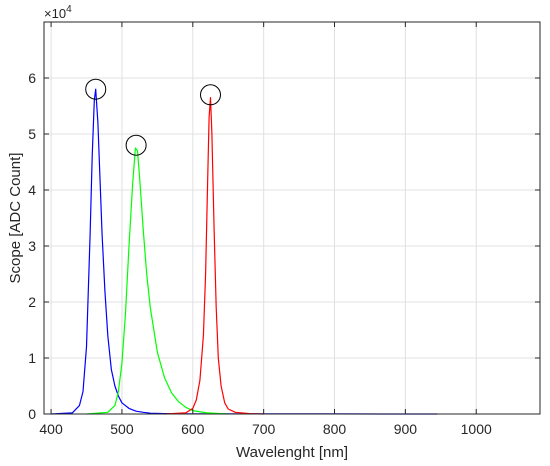  What do you see at coordinates (193, 429) in the screenshot?
I see `x-tick-label: 600` at bounding box center [193, 429].